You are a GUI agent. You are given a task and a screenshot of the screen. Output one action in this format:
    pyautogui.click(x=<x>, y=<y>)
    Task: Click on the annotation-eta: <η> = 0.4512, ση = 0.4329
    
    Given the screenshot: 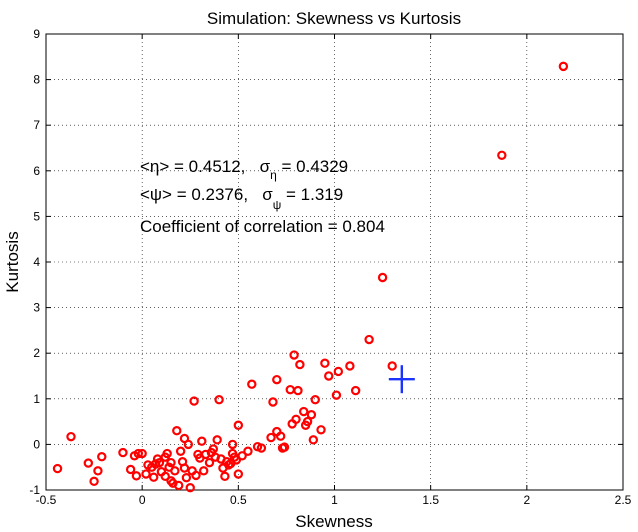 What is the action you would take?
    pyautogui.click(x=244, y=169)
    